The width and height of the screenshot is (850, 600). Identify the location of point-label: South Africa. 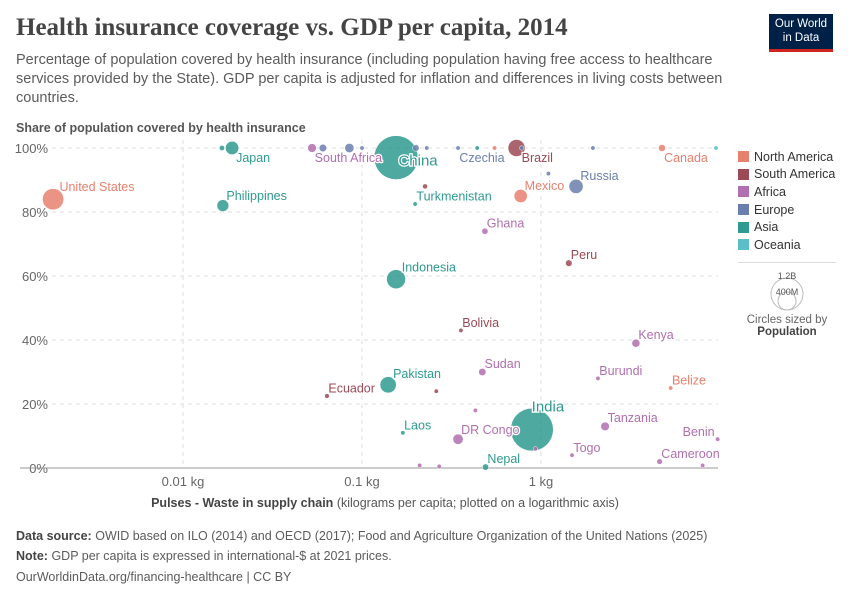
(348, 158).